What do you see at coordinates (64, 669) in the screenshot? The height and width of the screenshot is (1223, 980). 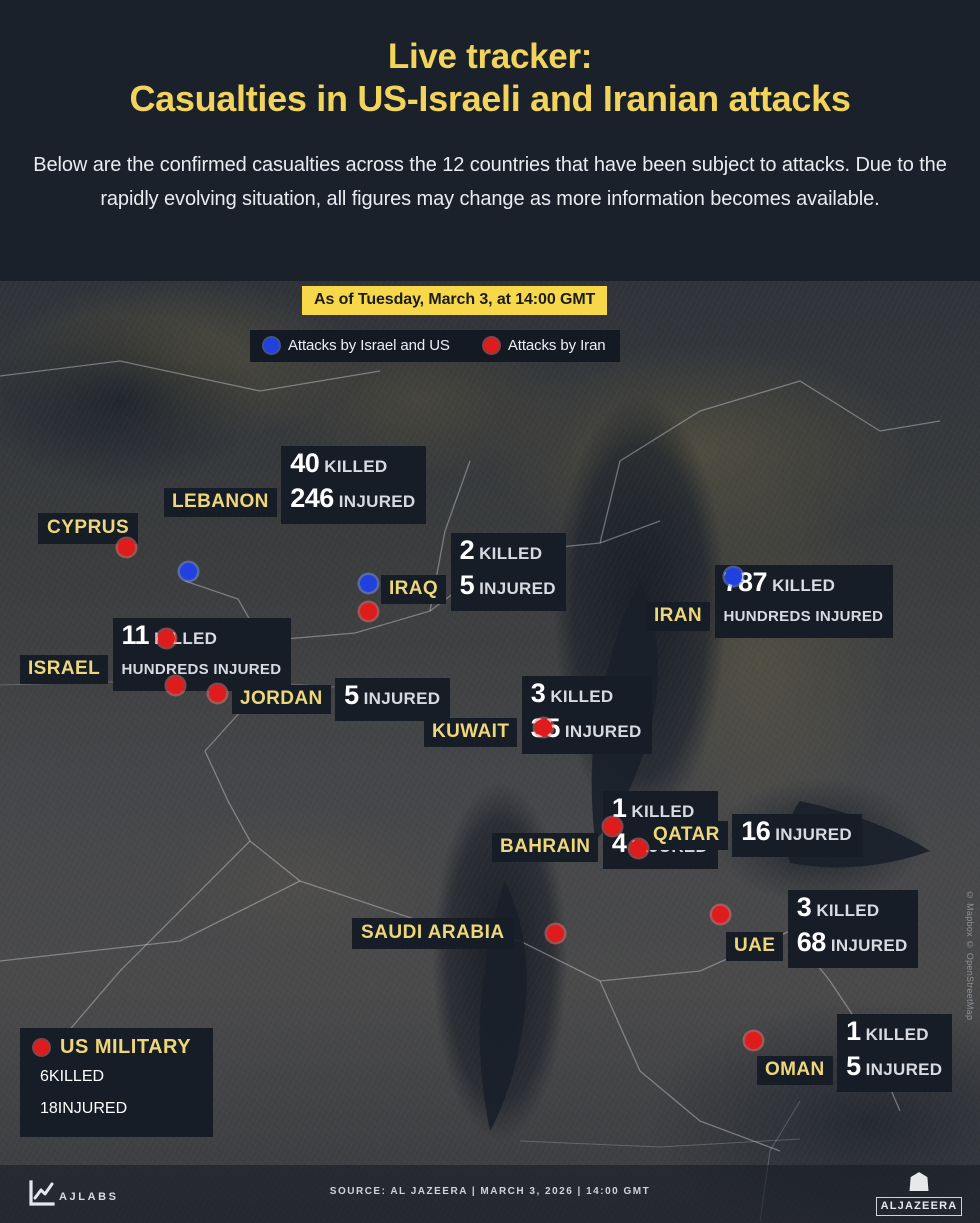 I see `country-name-israel: ISRAEL` at bounding box center [64, 669].